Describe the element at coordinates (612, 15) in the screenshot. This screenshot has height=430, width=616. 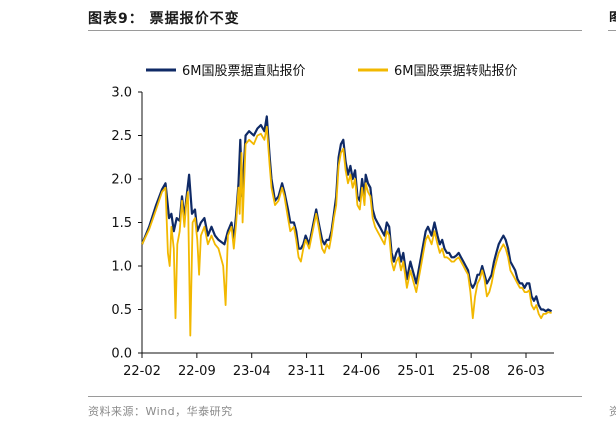
I see `adjacent-figure-title-fragment: 图` at that location.